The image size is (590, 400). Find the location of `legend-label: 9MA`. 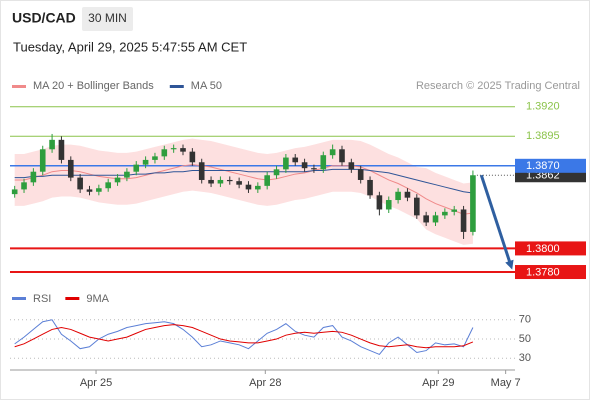

legend-label: 9MA is located at coordinates (97, 299).